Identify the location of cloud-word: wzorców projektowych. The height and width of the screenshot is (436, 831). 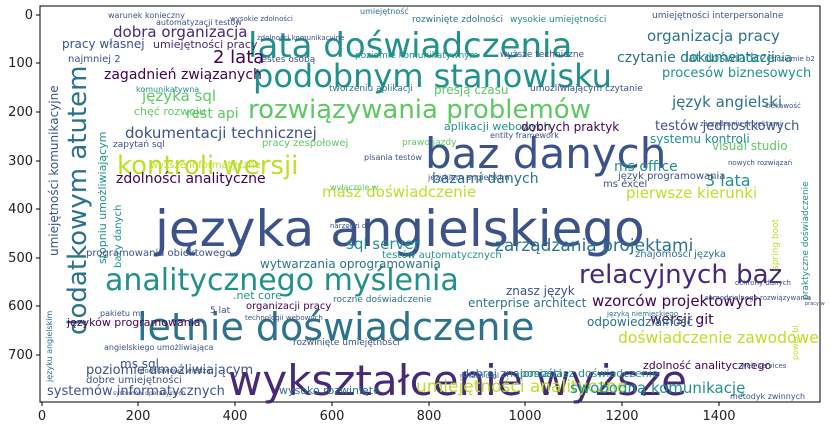
(677, 301).